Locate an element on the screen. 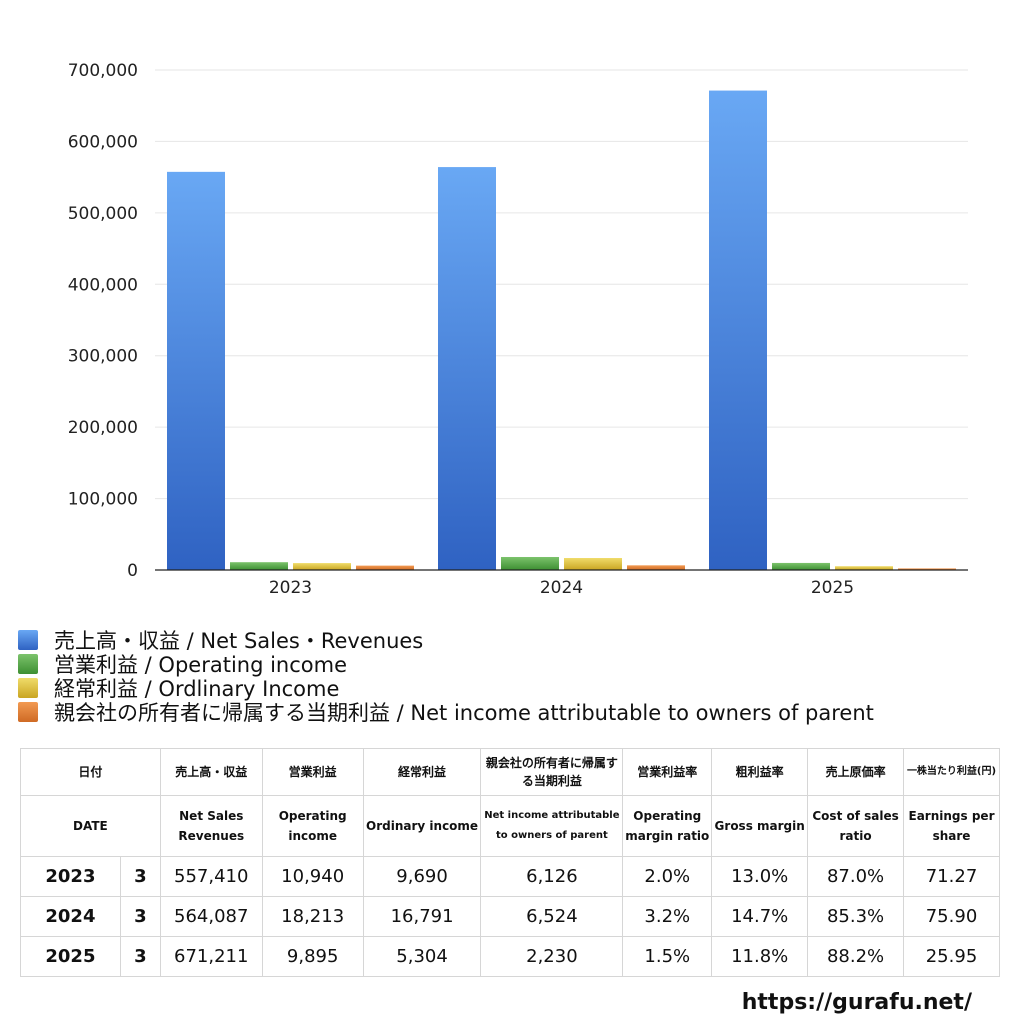  cell-cos: 87.0% is located at coordinates (856, 876).